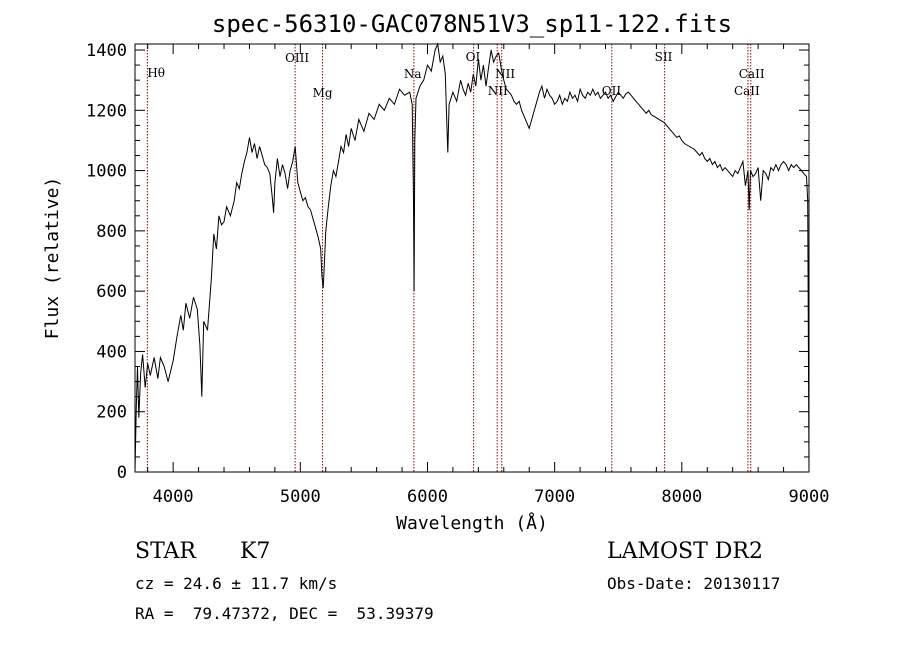 The width and height of the screenshot is (900, 649). Describe the element at coordinates (165, 551) in the screenshot. I see `object-class: STAR` at that location.